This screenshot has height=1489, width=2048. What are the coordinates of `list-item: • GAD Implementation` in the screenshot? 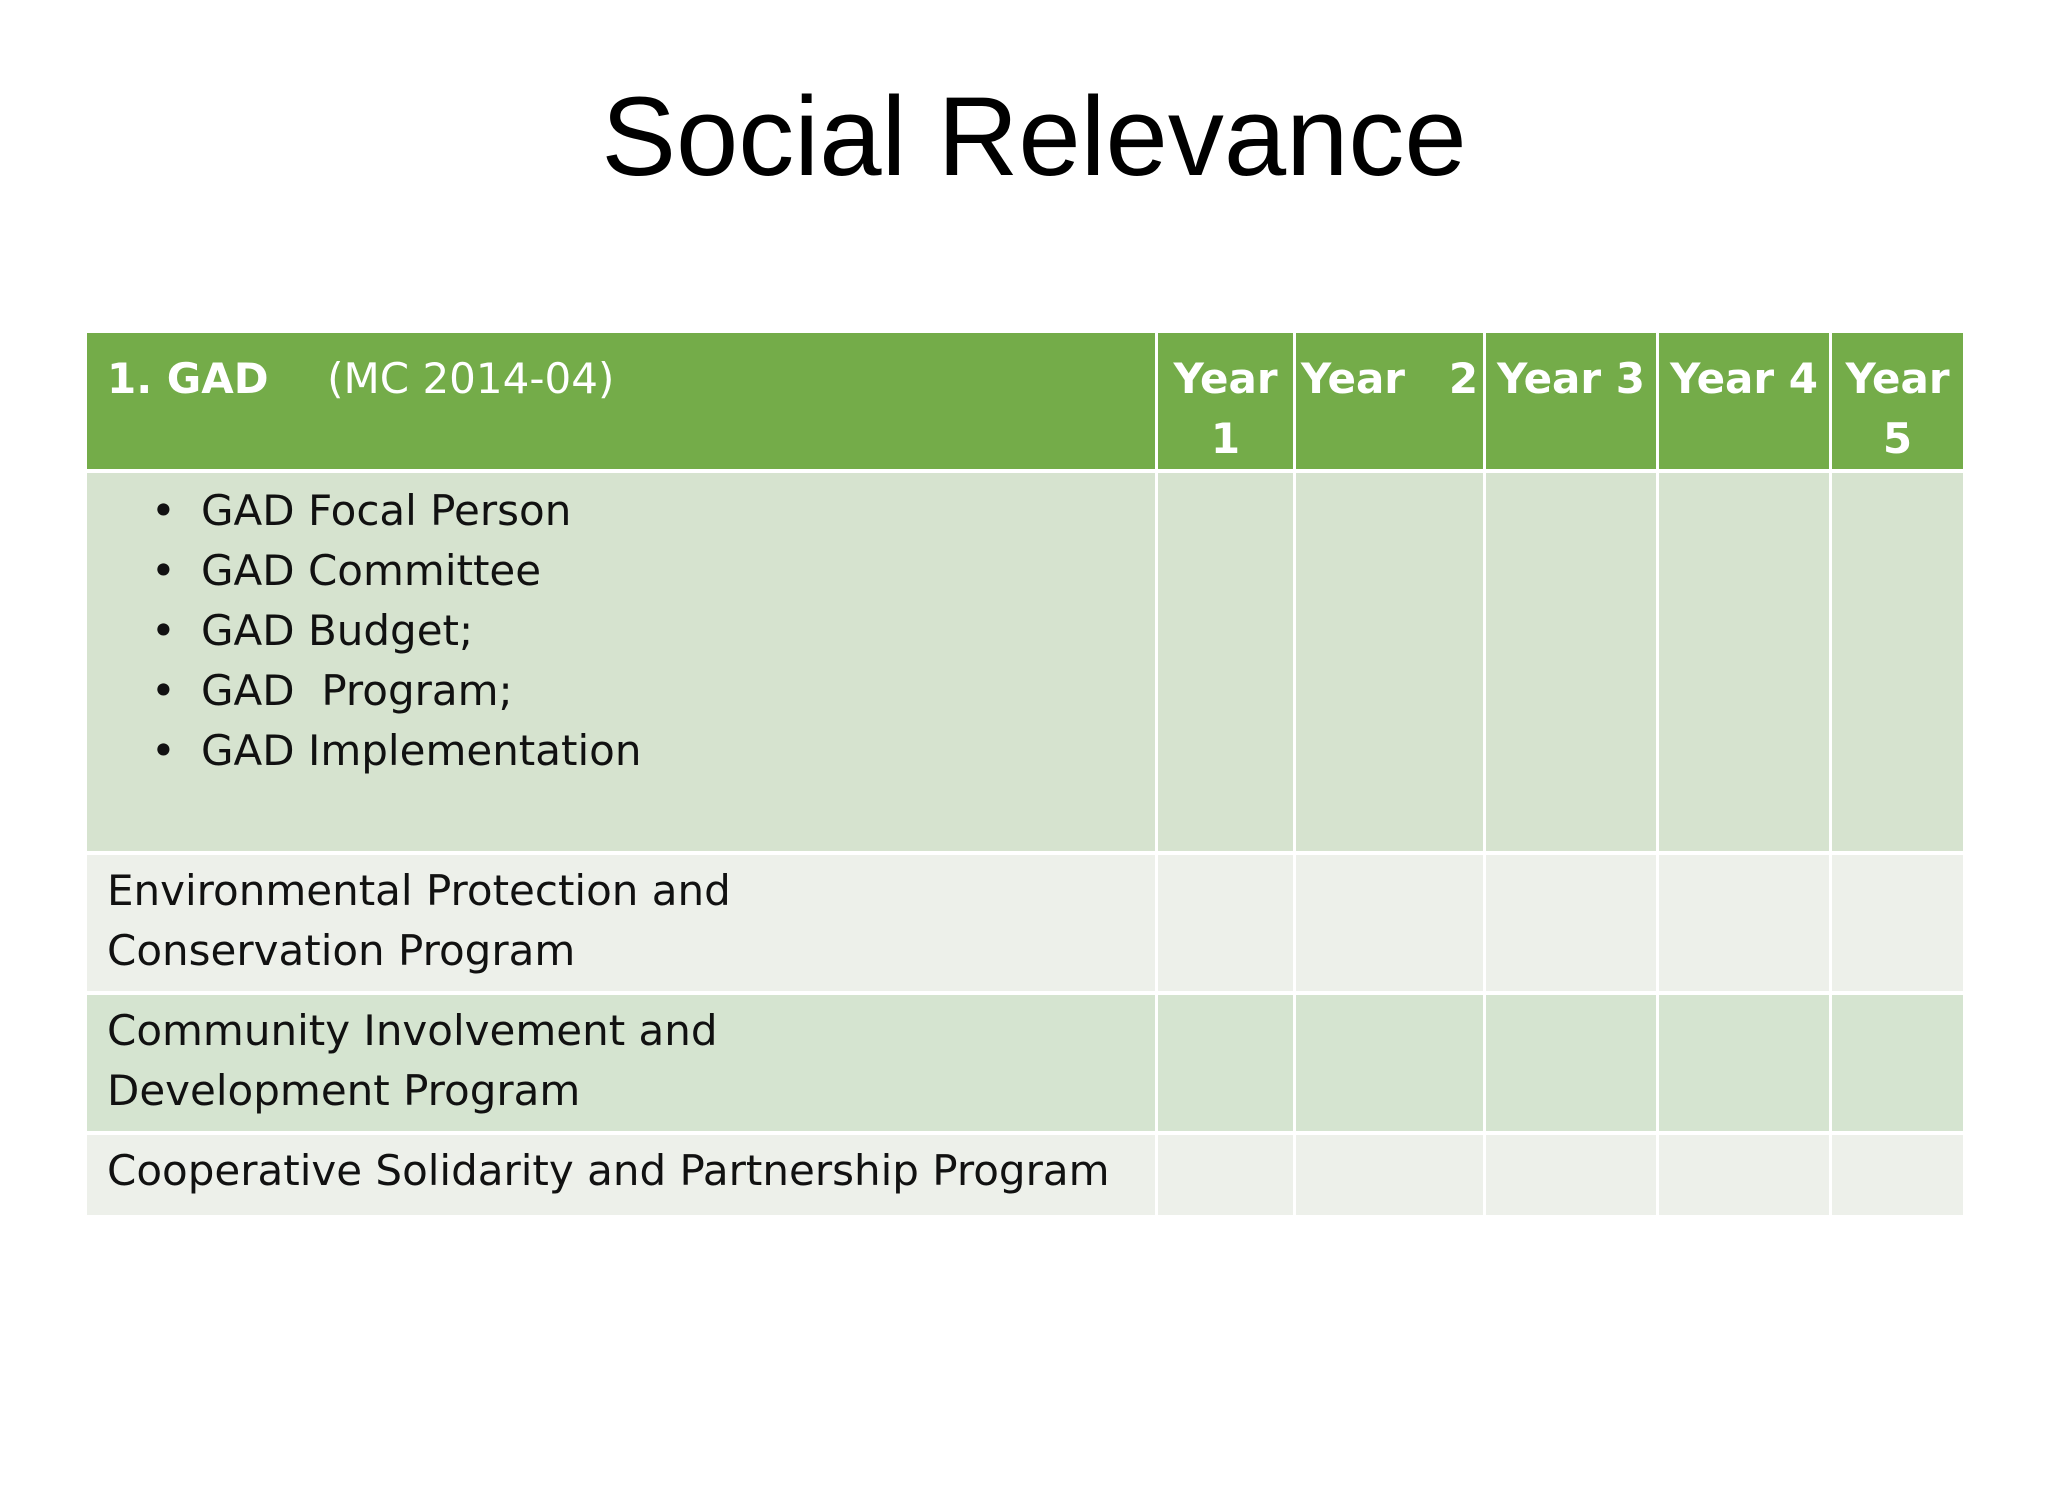 It's located at (653, 751).